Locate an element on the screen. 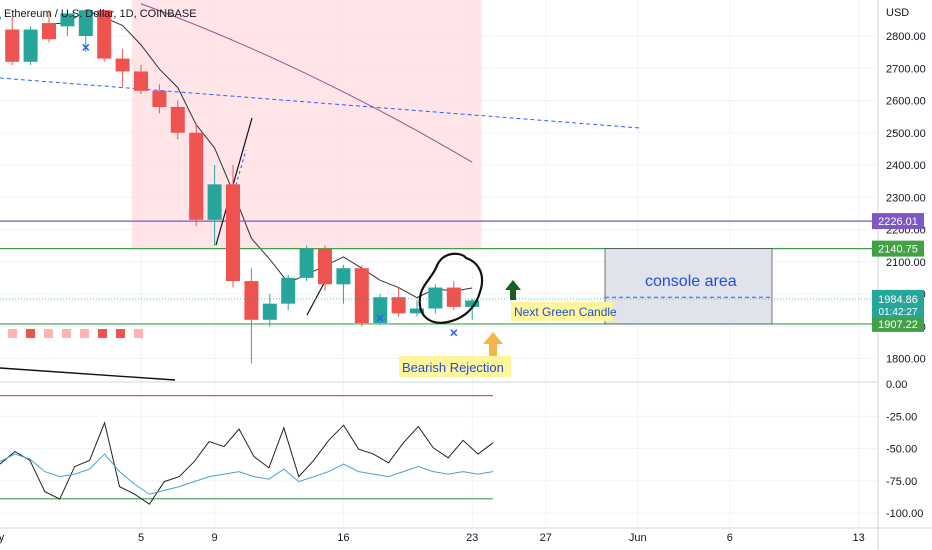 This screenshot has height=550, width=932. bearish-rejection-label: Bearish Rejection is located at coordinates (453, 367).